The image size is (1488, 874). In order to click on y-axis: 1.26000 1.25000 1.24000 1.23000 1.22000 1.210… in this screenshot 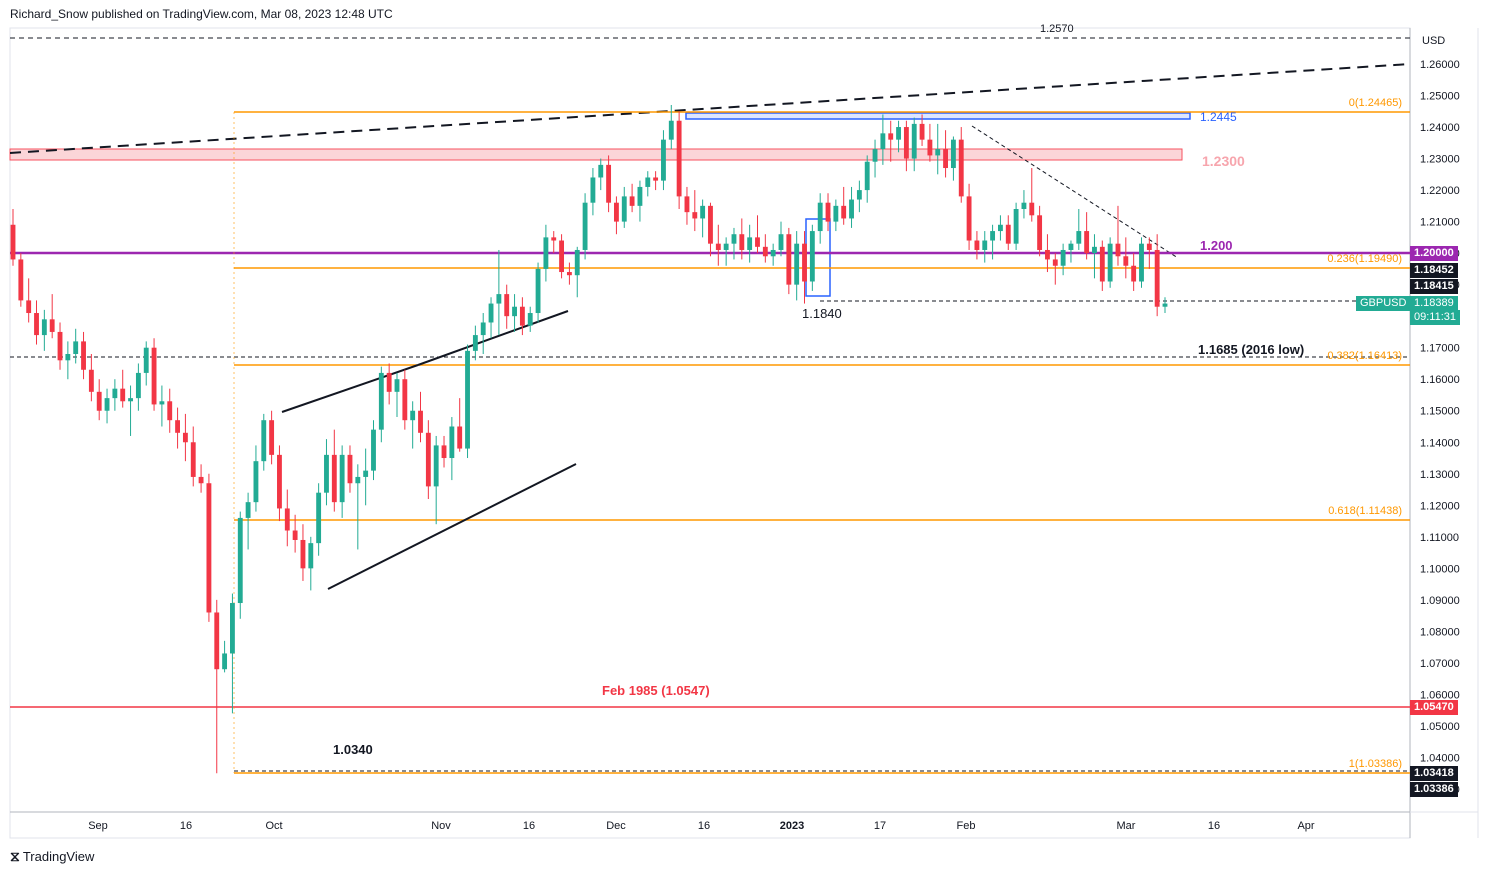, I will do `click(1440, 427)`.